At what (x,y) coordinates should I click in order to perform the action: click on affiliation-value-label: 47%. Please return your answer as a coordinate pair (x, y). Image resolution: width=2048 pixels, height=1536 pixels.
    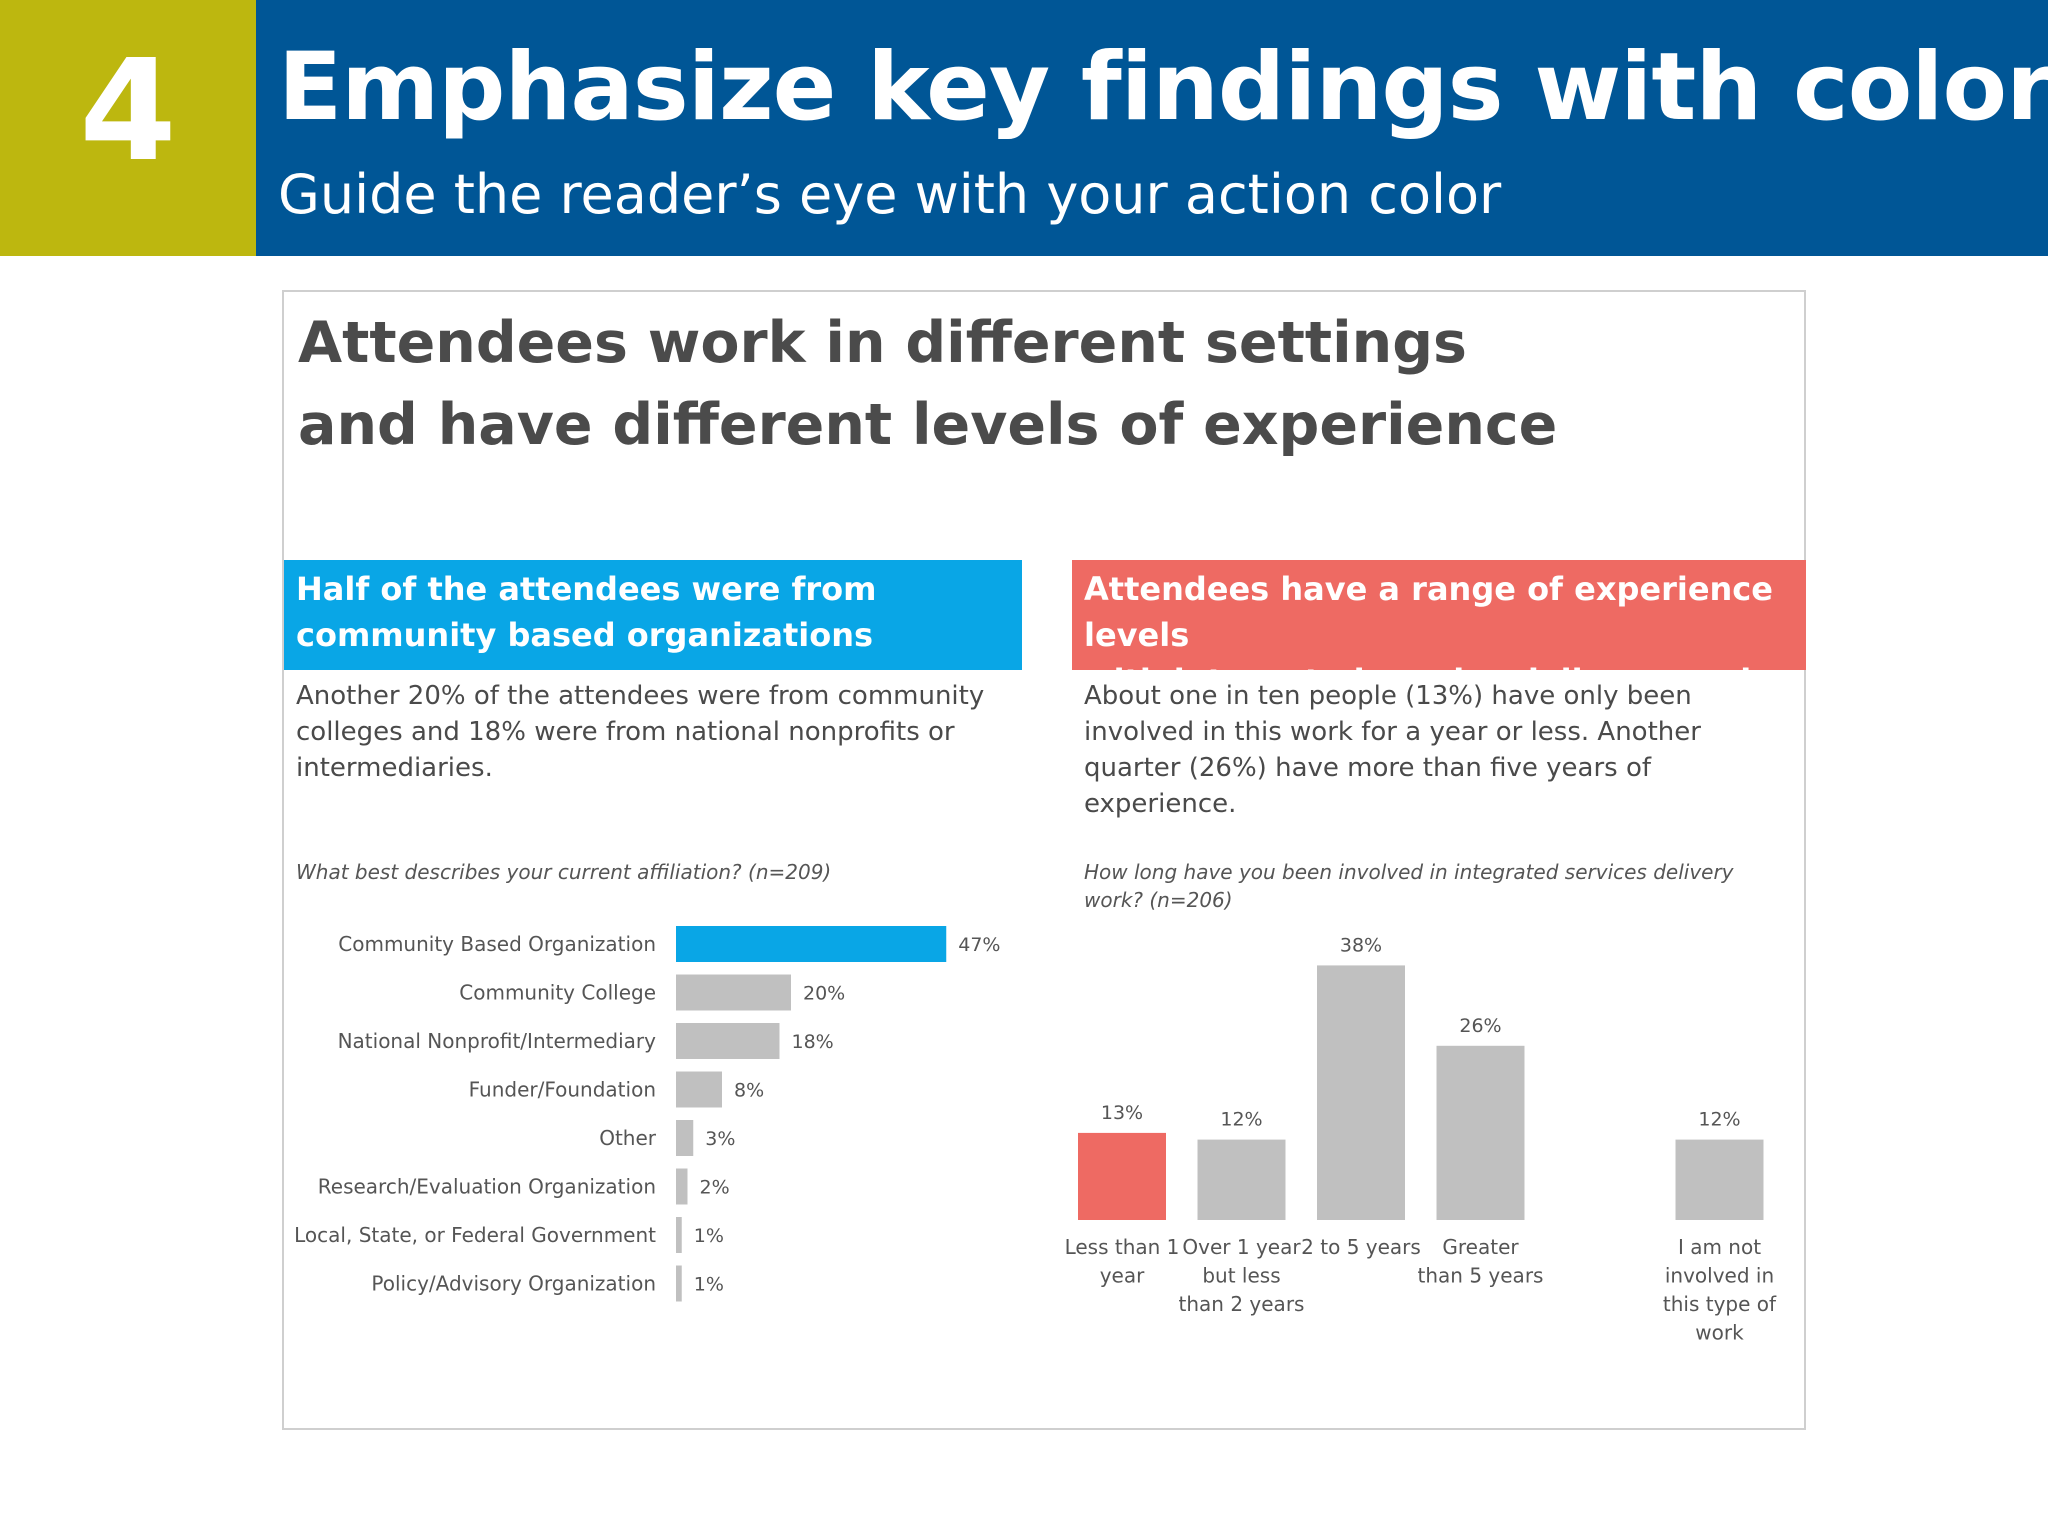
    Looking at the image, I should click on (979, 945).